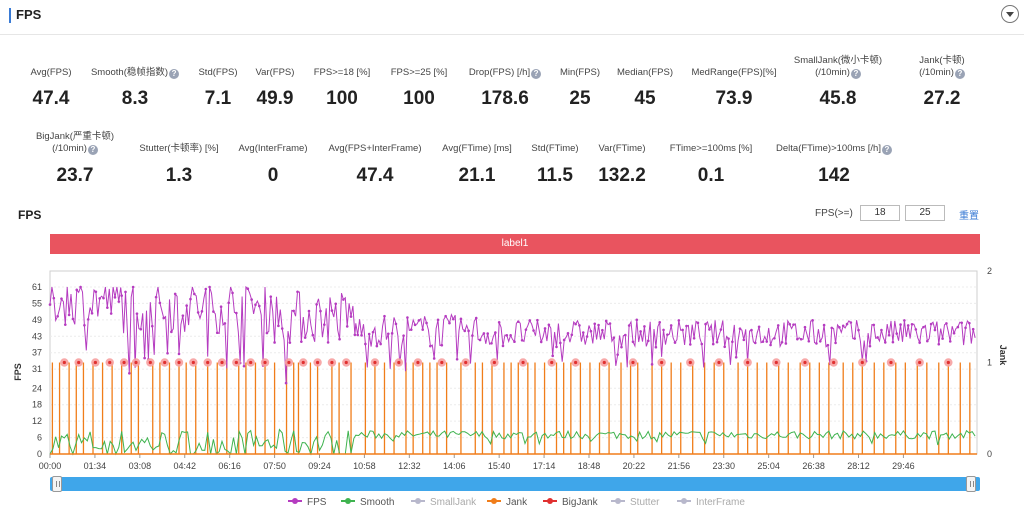  What do you see at coordinates (880, 213) in the screenshot?
I see `fps-threshold-input-1: 18` at bounding box center [880, 213].